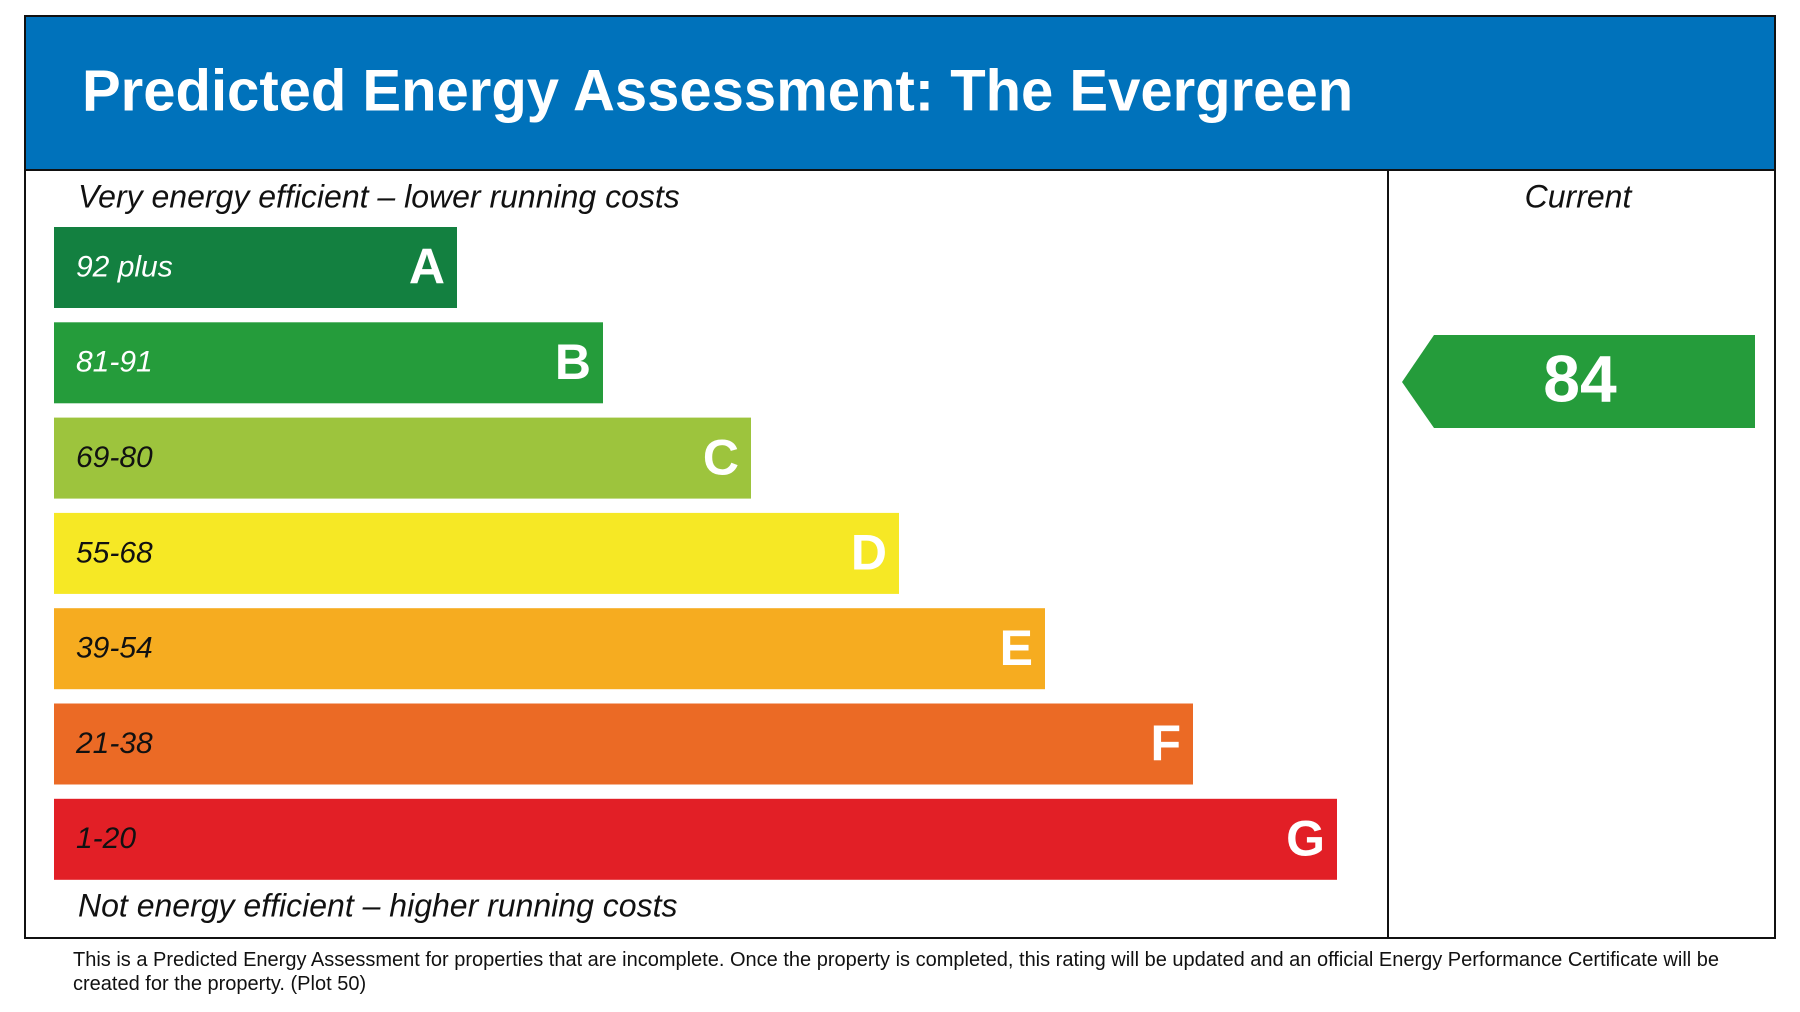 This screenshot has height=1012, width=1800. Describe the element at coordinates (1305, 839) in the screenshot. I see `band-letter: G` at that location.